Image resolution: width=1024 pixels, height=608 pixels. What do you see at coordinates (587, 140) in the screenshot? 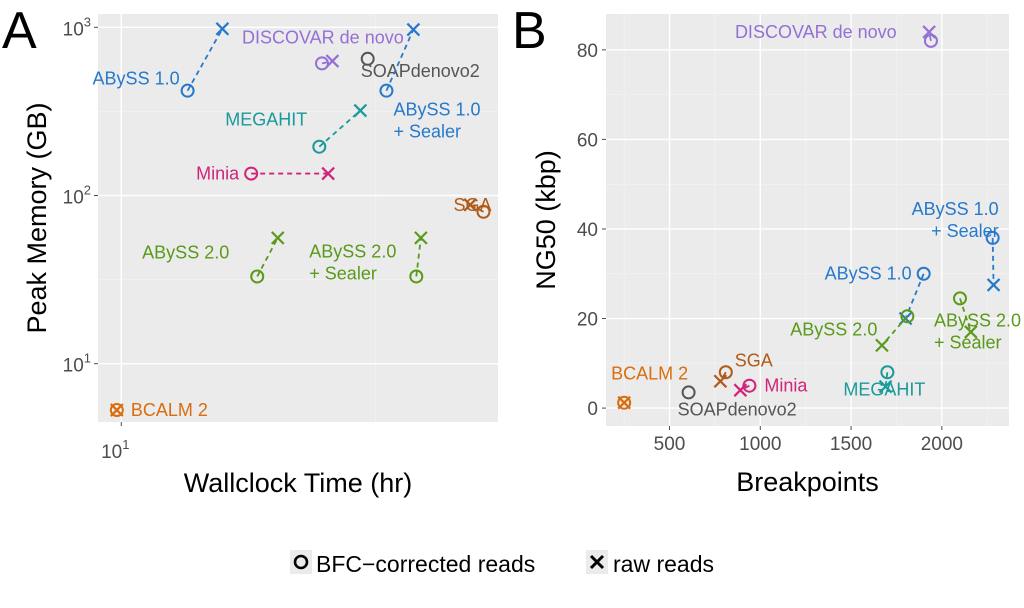
I see `panel-b-tick-label-y: 60` at bounding box center [587, 140].